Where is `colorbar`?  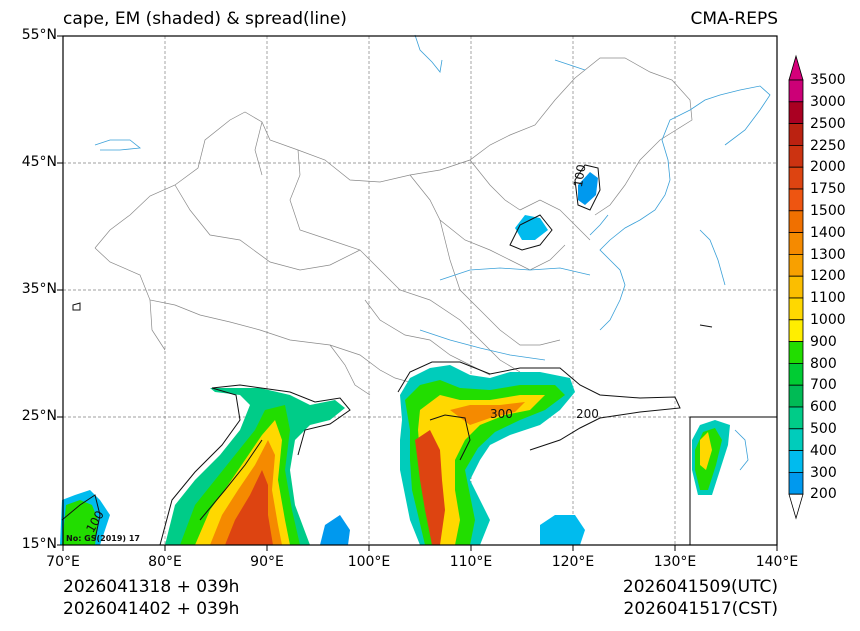 colorbar is located at coordinates (796, 287).